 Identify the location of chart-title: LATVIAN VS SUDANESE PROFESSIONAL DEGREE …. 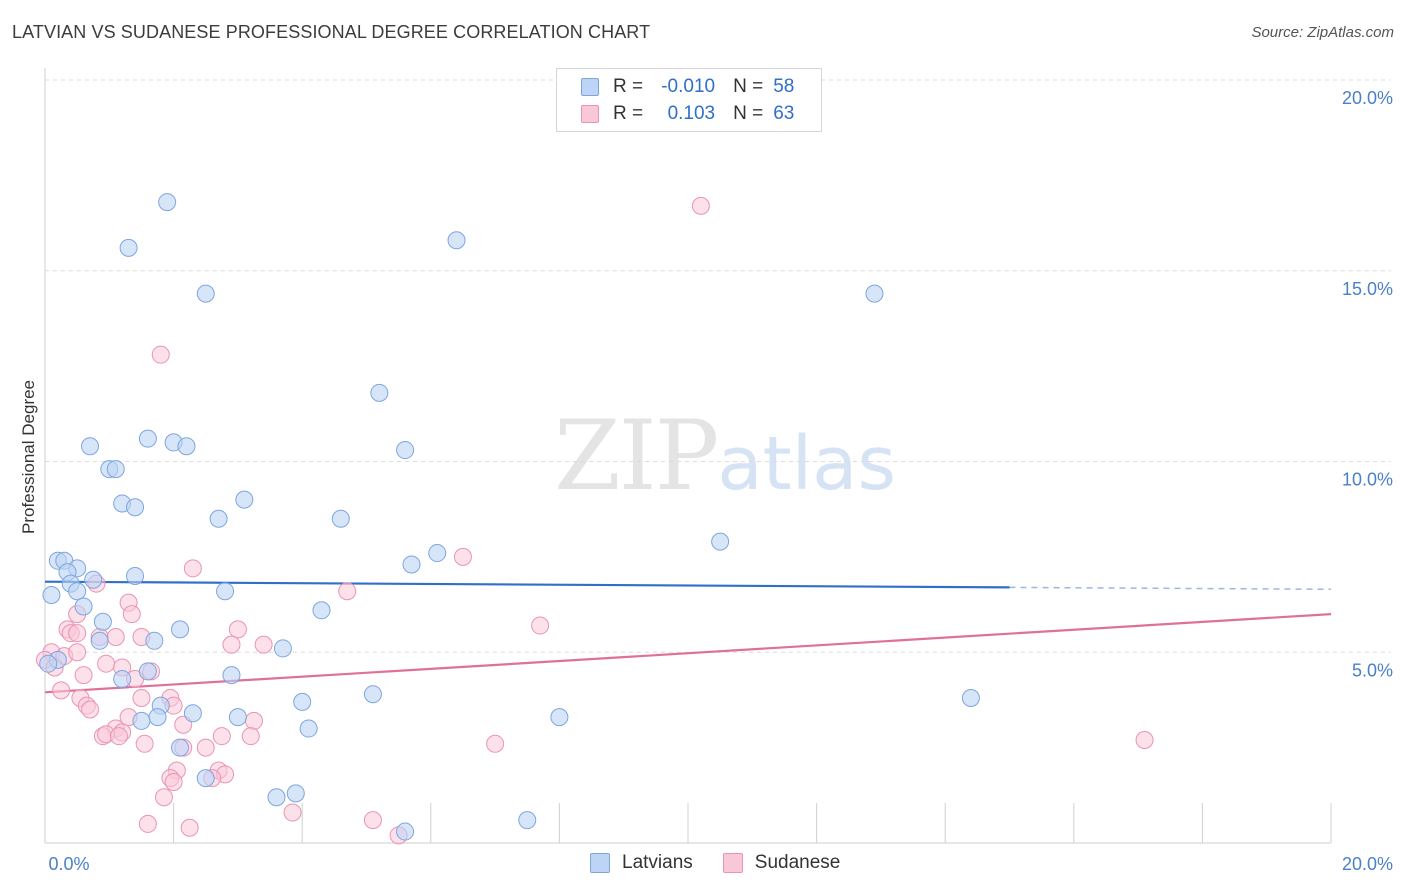
(331, 32).